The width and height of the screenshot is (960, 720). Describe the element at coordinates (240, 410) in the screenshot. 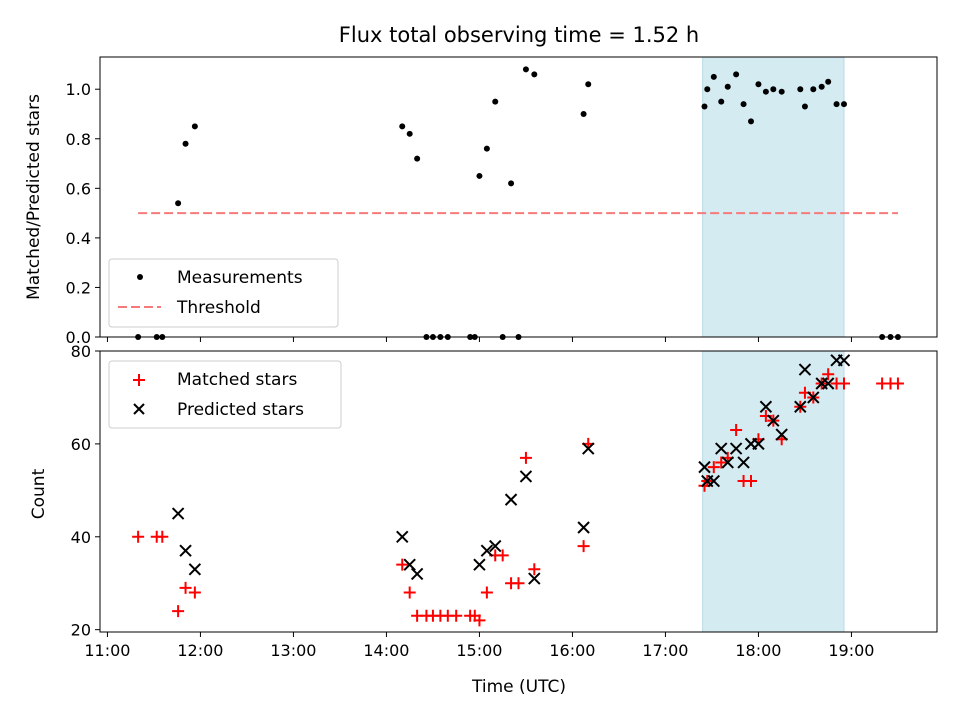

I see `legend-predicted-label: Predicted stars` at that location.